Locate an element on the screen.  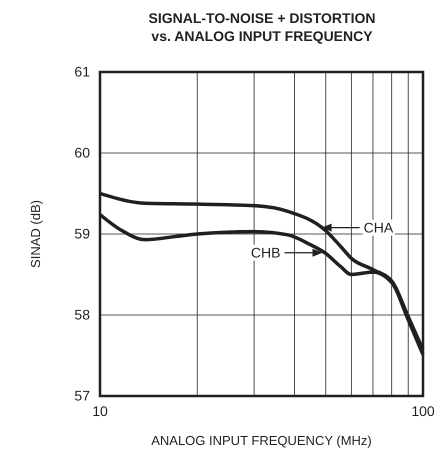
x-tick-label: 100 is located at coordinates (423, 410).